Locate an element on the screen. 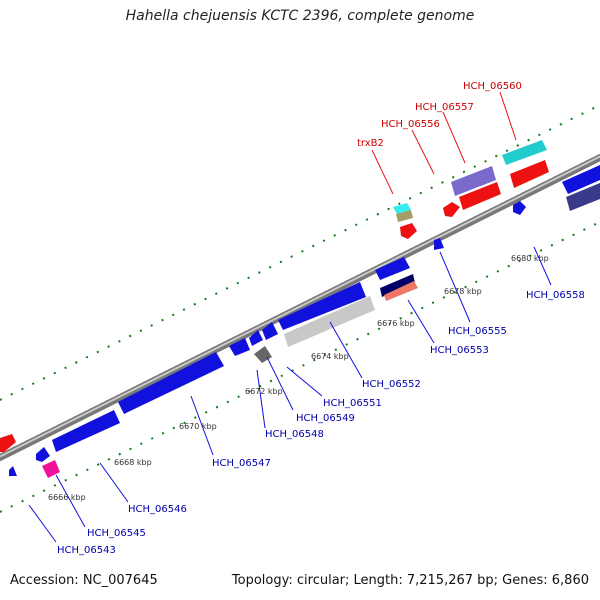 This screenshot has height=600, width=600. gene-label: HCH_06548 is located at coordinates (294, 434).